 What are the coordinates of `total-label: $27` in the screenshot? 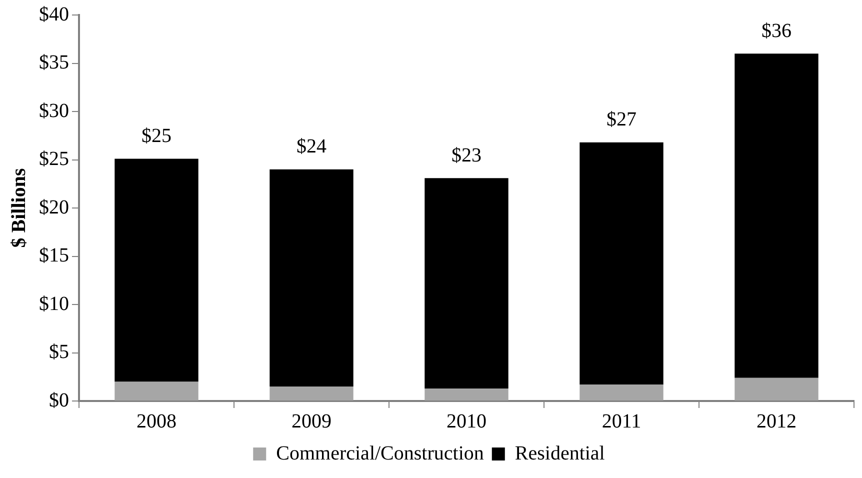 It's located at (621, 119).